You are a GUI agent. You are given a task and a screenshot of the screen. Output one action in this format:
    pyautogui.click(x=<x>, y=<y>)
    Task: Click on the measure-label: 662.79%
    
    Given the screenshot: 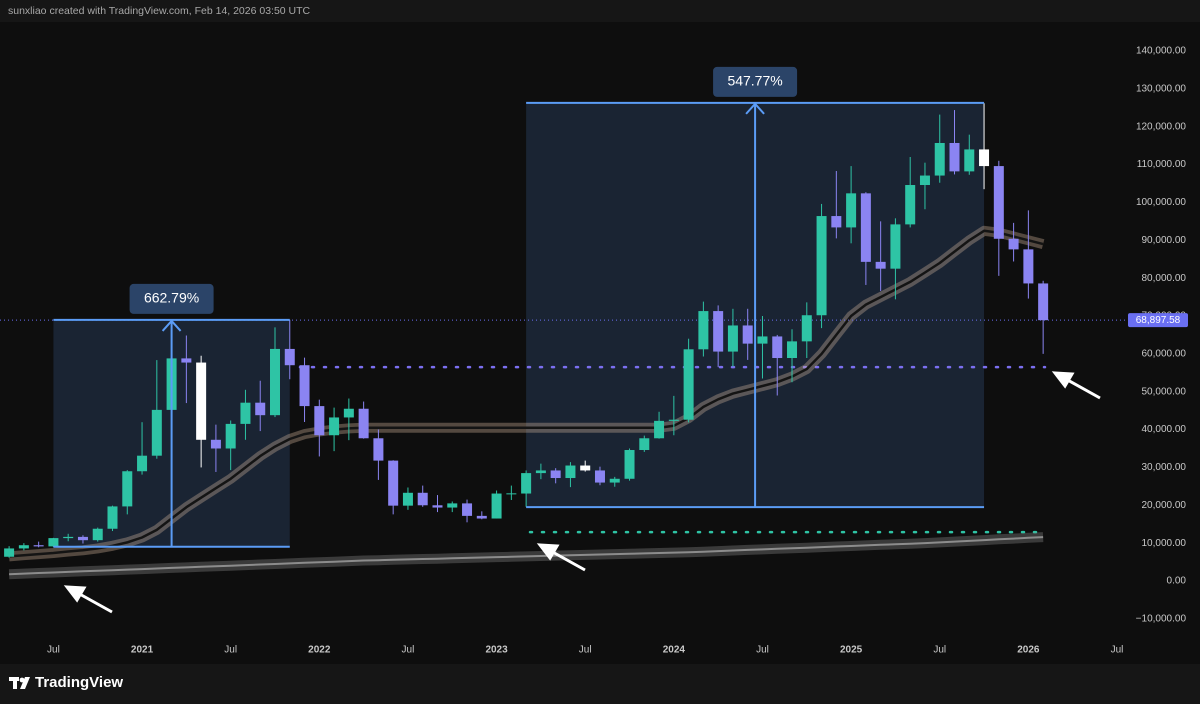 What is the action you would take?
    pyautogui.click(x=171, y=298)
    